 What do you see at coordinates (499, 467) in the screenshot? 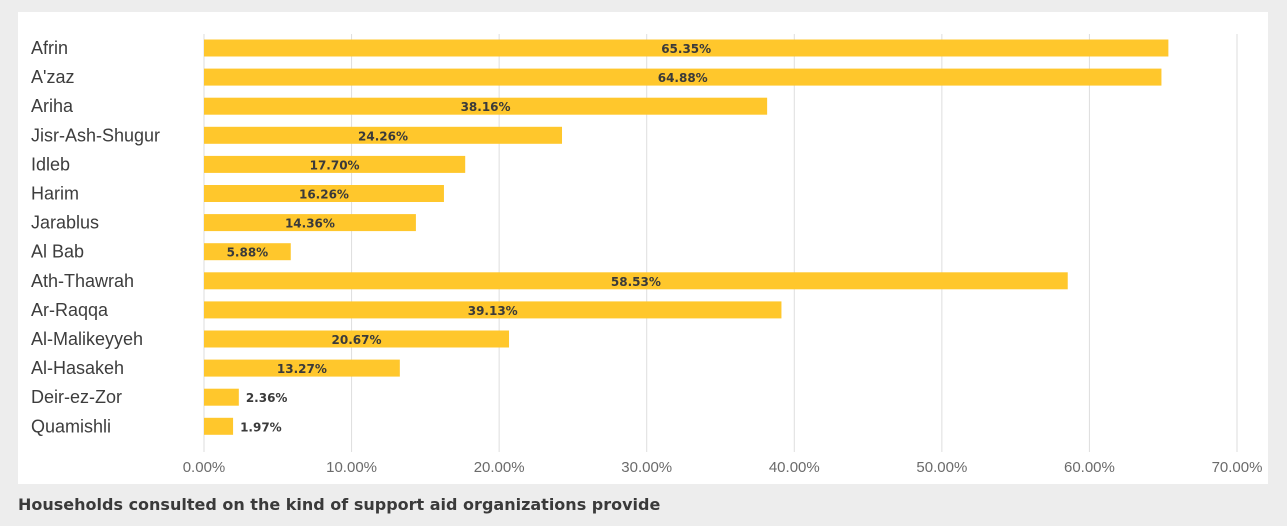
I see `x-tick-label: 20.00%` at bounding box center [499, 467].